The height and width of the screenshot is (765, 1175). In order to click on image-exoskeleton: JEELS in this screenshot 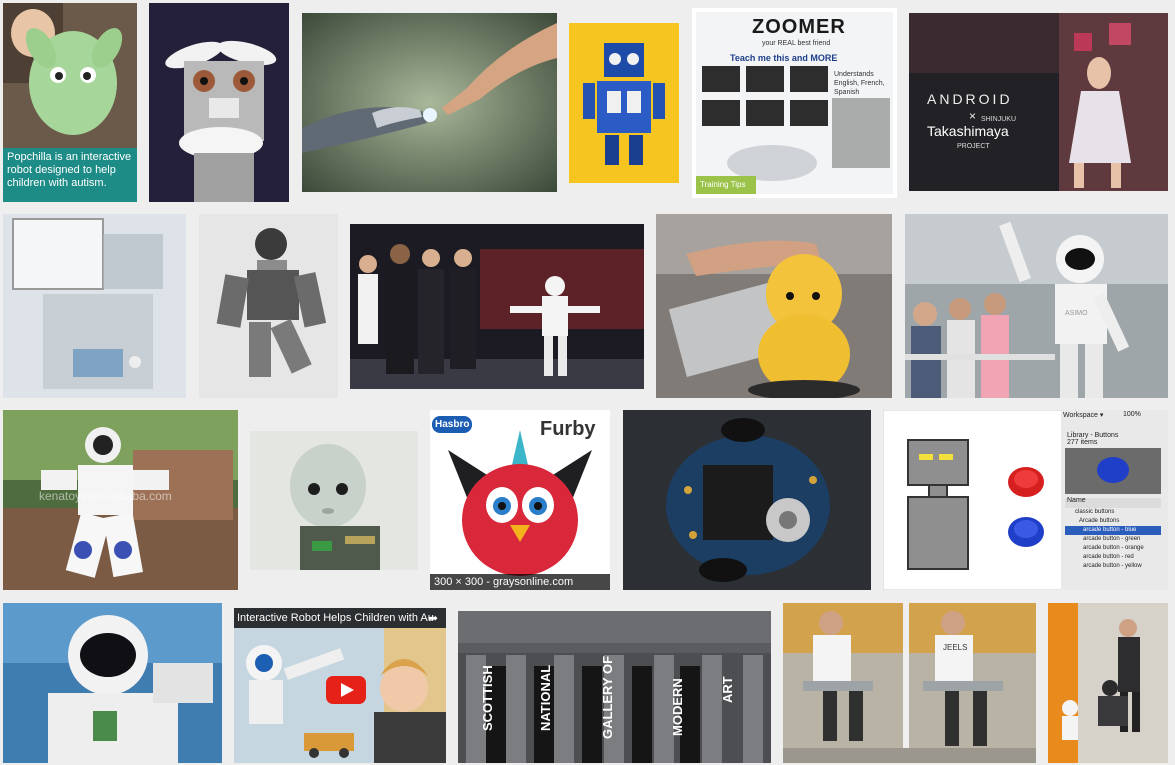, I will do `click(909, 683)`.